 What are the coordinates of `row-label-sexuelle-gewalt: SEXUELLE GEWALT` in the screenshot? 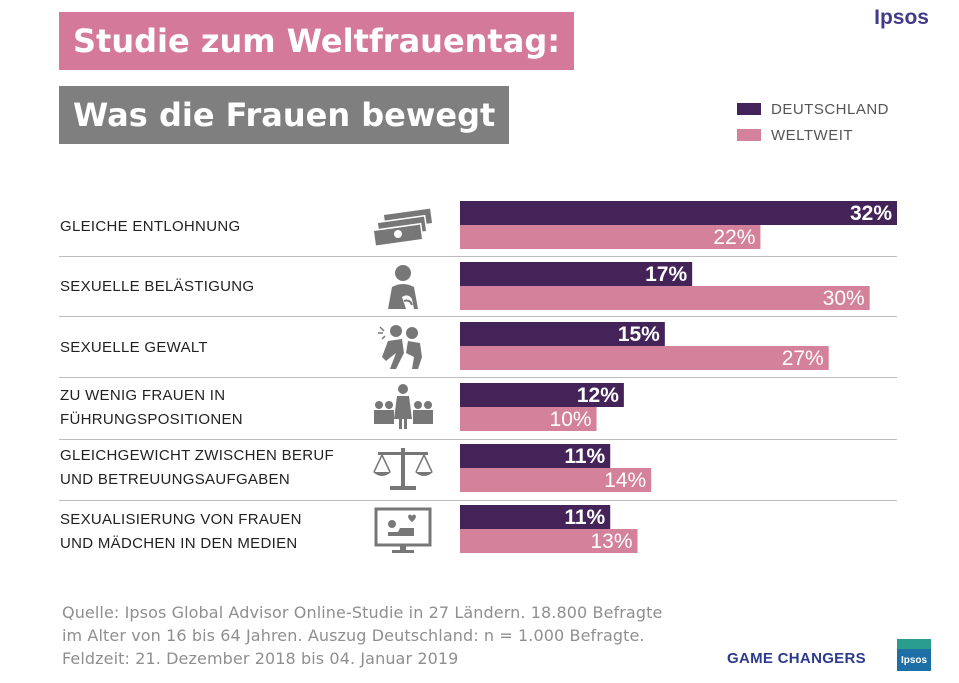 It's located at (134, 348).